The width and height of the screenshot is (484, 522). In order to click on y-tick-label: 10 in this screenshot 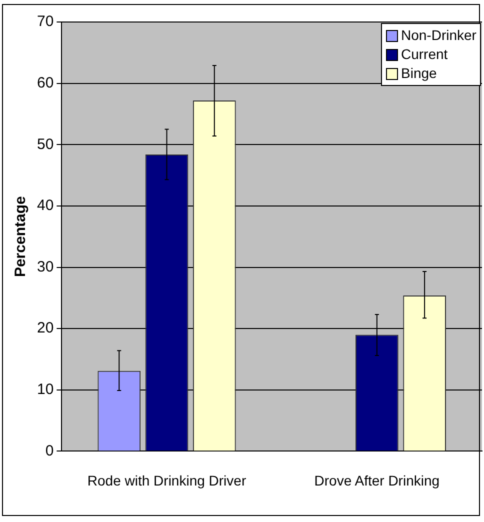, I will do `click(45, 389)`.